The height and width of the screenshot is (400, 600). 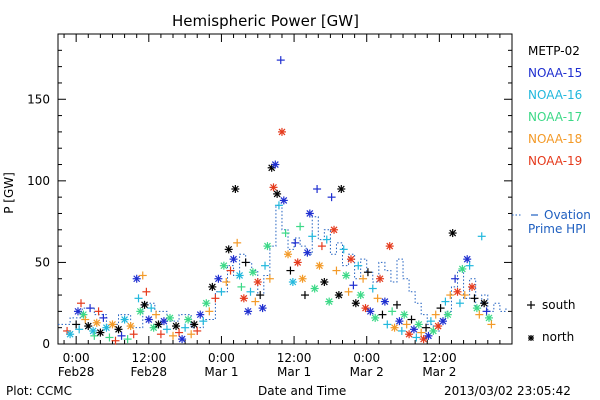 What do you see at coordinates (294, 372) in the screenshot?
I see `x-tick-date-label: Mar 1` at bounding box center [294, 372].